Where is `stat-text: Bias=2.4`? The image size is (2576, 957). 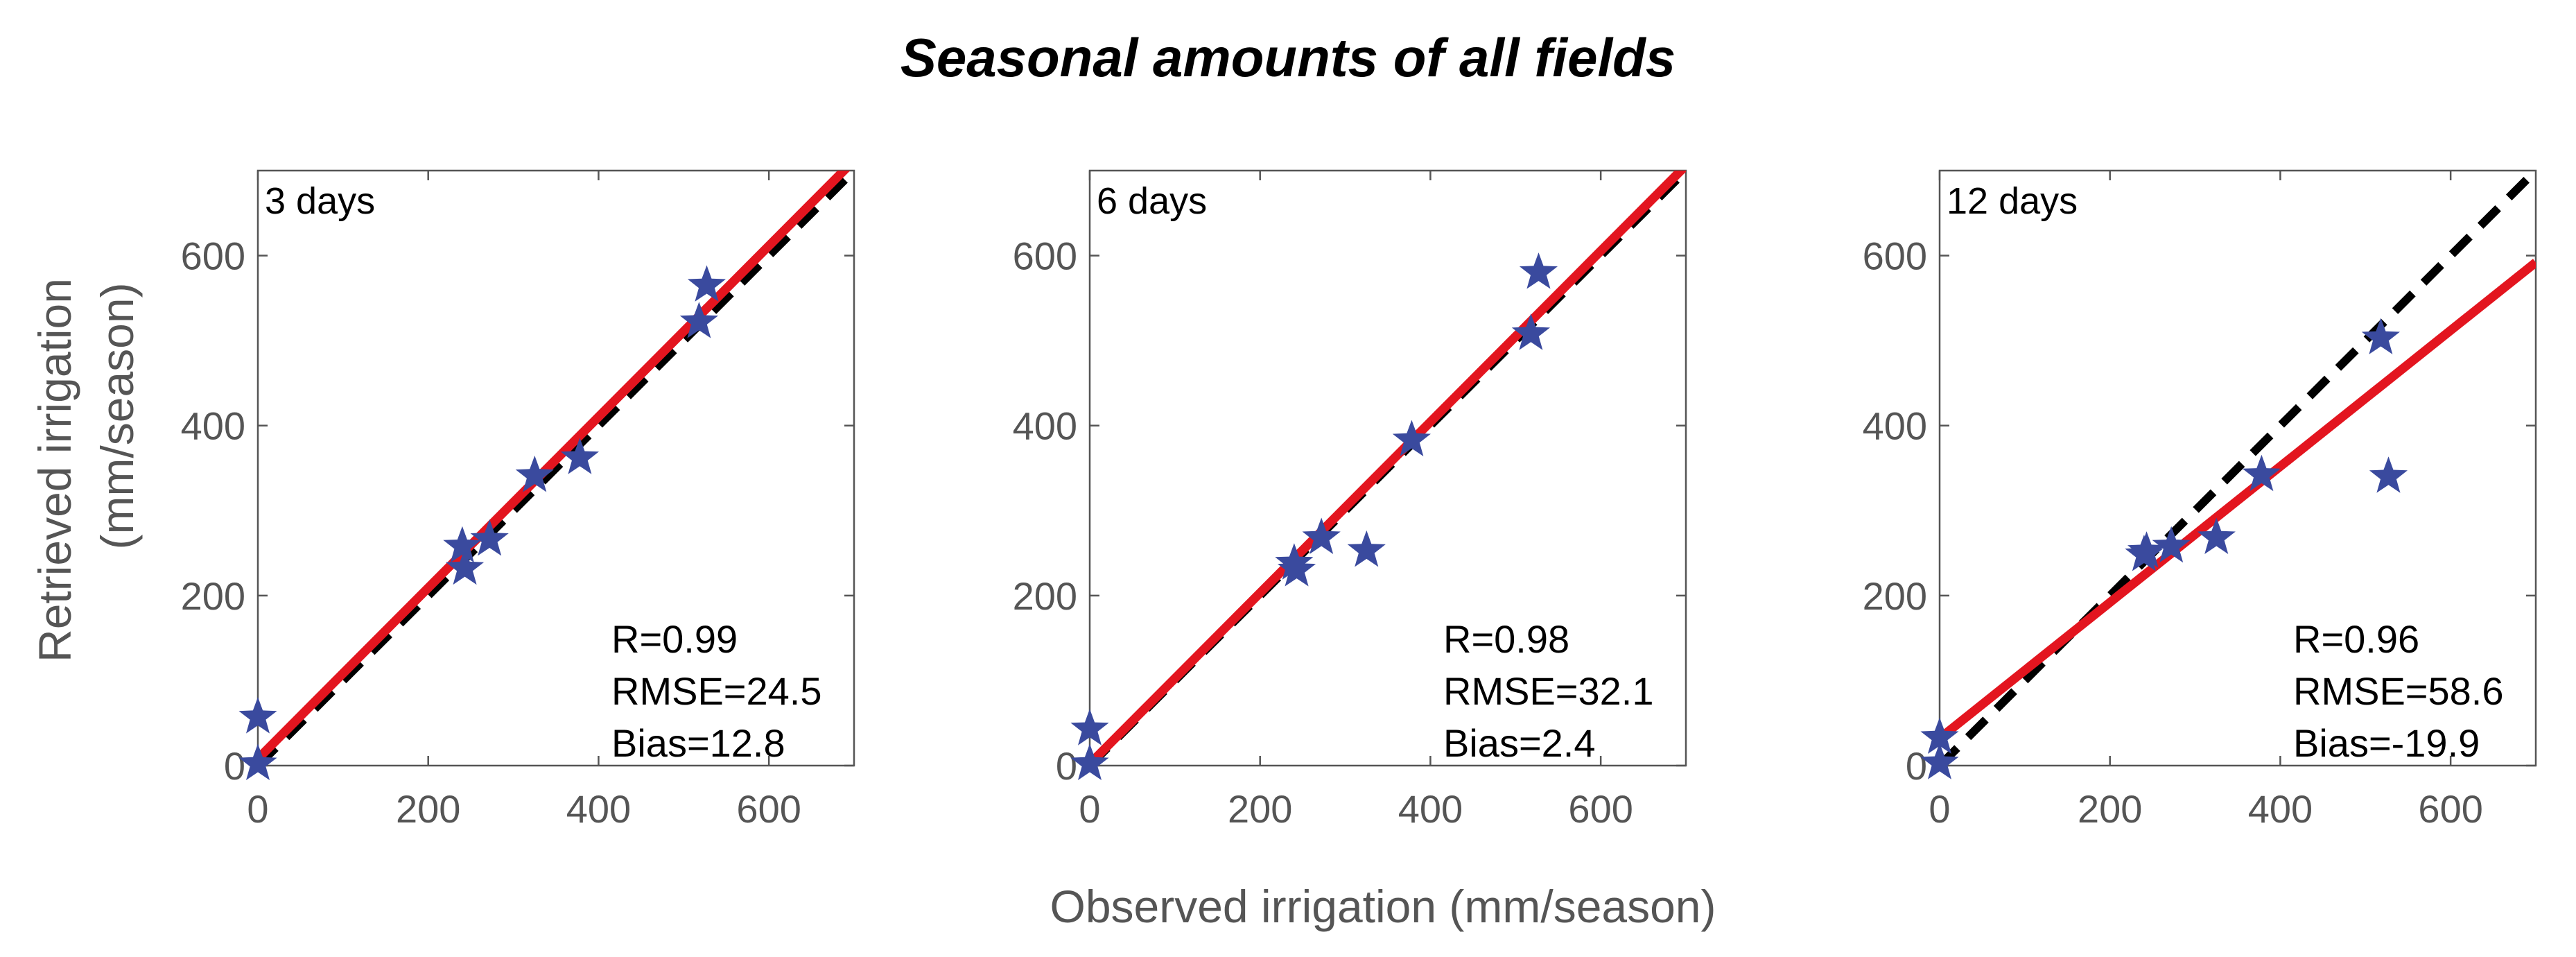
stat-text: Bias=2.4 is located at coordinates (1519, 743).